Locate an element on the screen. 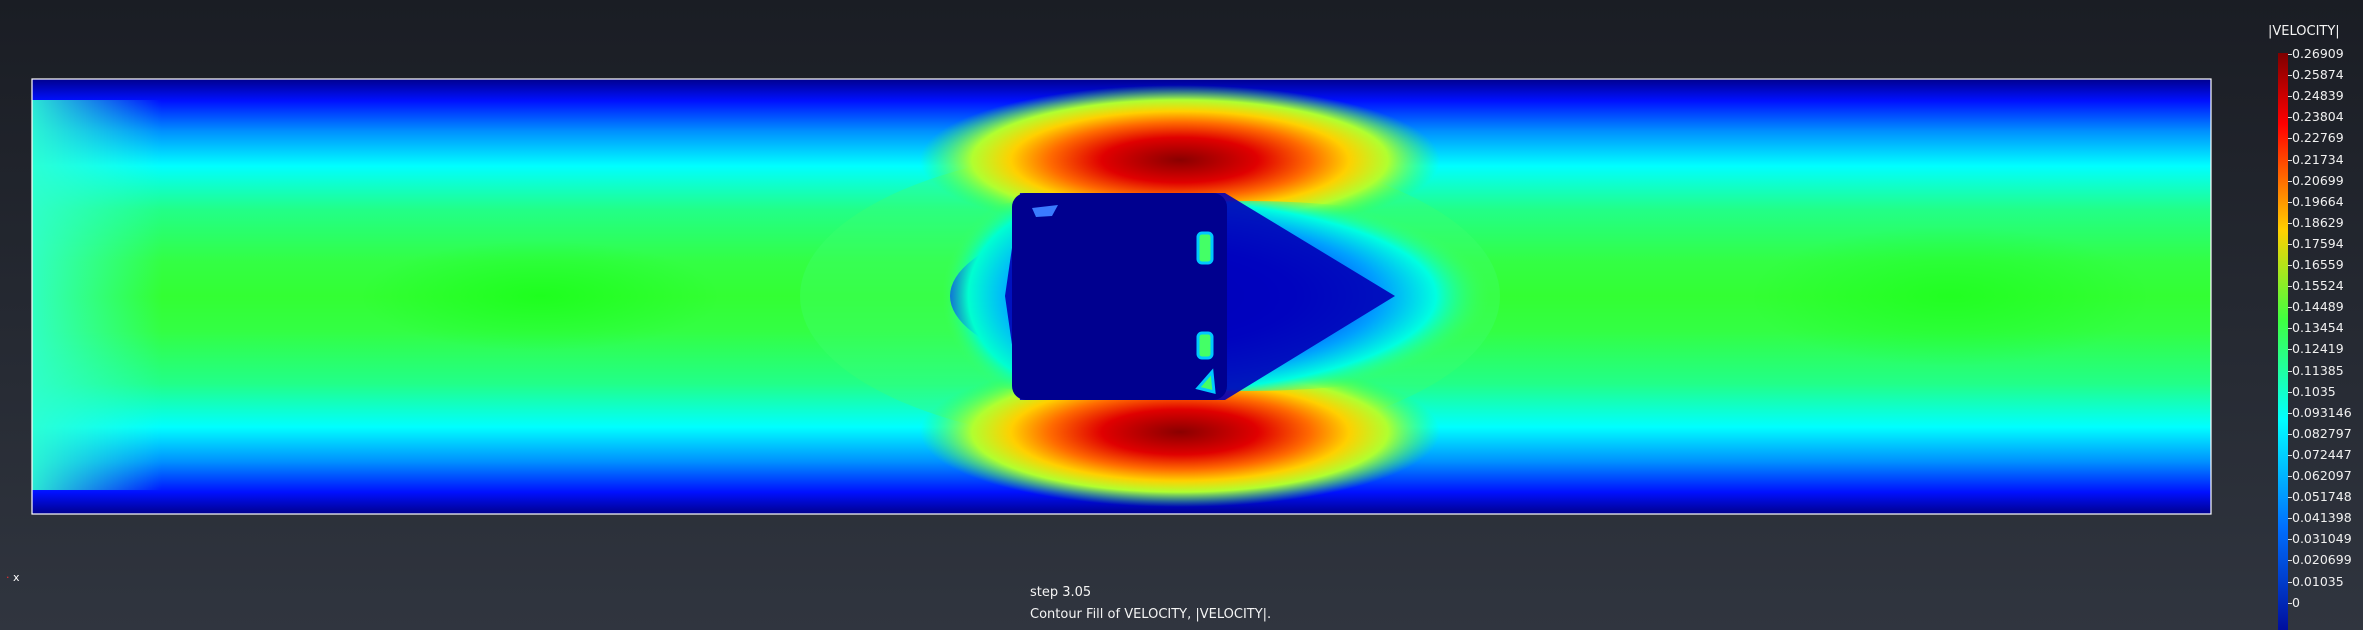 This screenshot has width=2363, height=630. legend-label: 0.14489 is located at coordinates (2318, 307).